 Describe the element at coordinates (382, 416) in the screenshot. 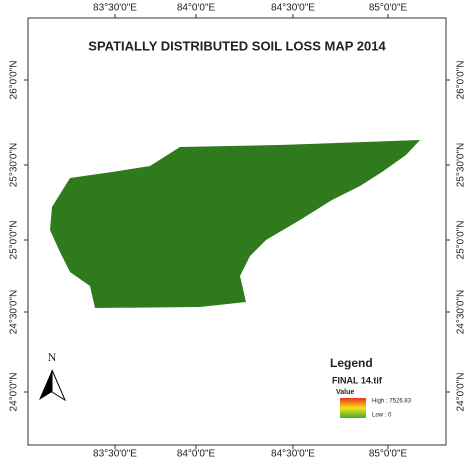

I see `legend-low: Low : 0` at that location.